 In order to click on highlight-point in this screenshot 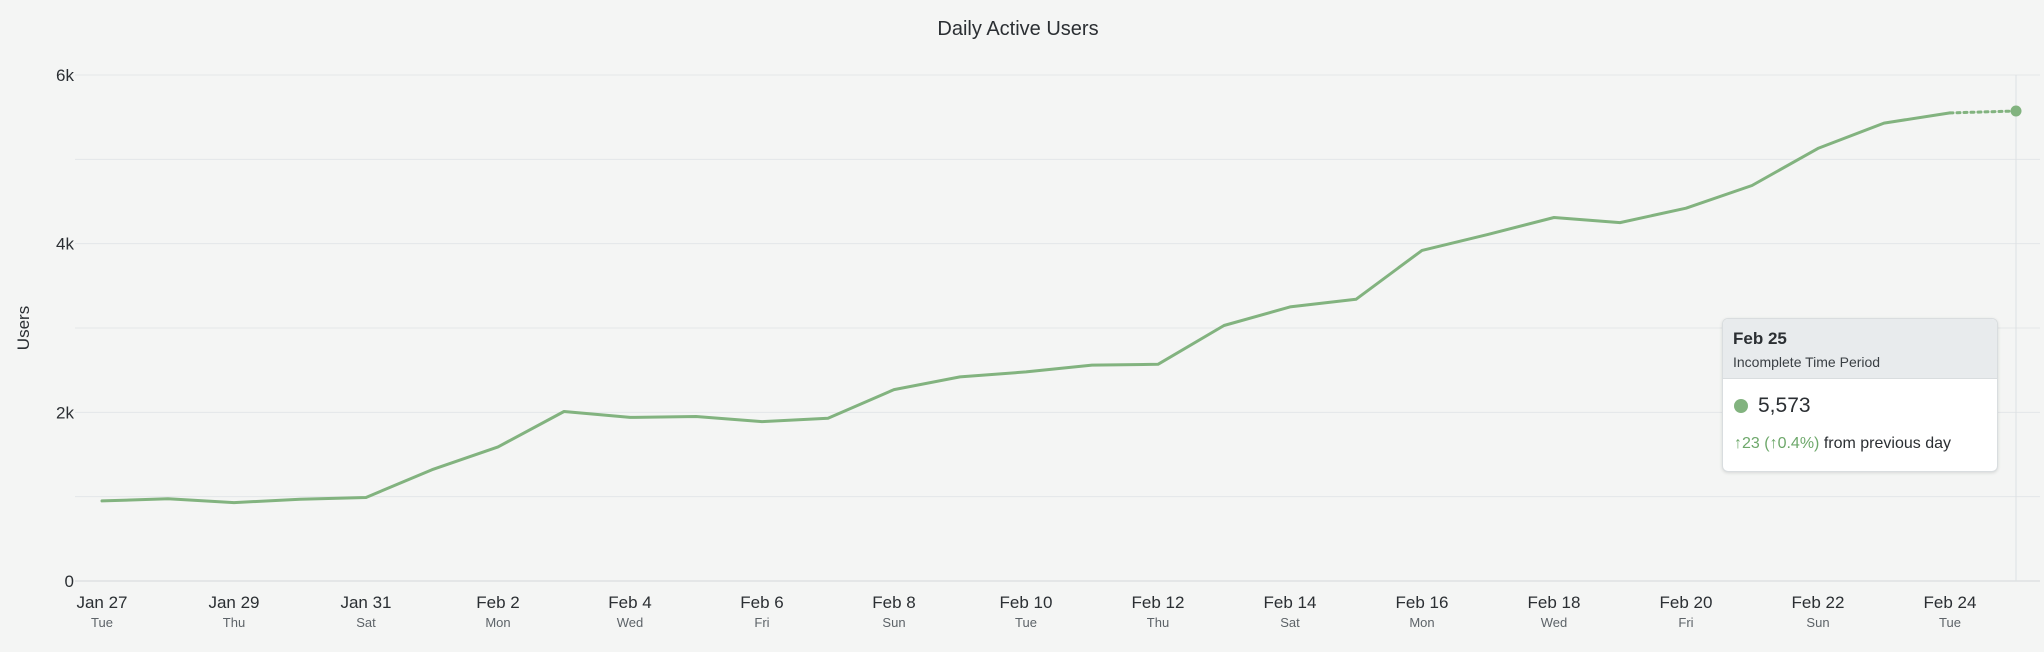, I will do `click(2016, 111)`.